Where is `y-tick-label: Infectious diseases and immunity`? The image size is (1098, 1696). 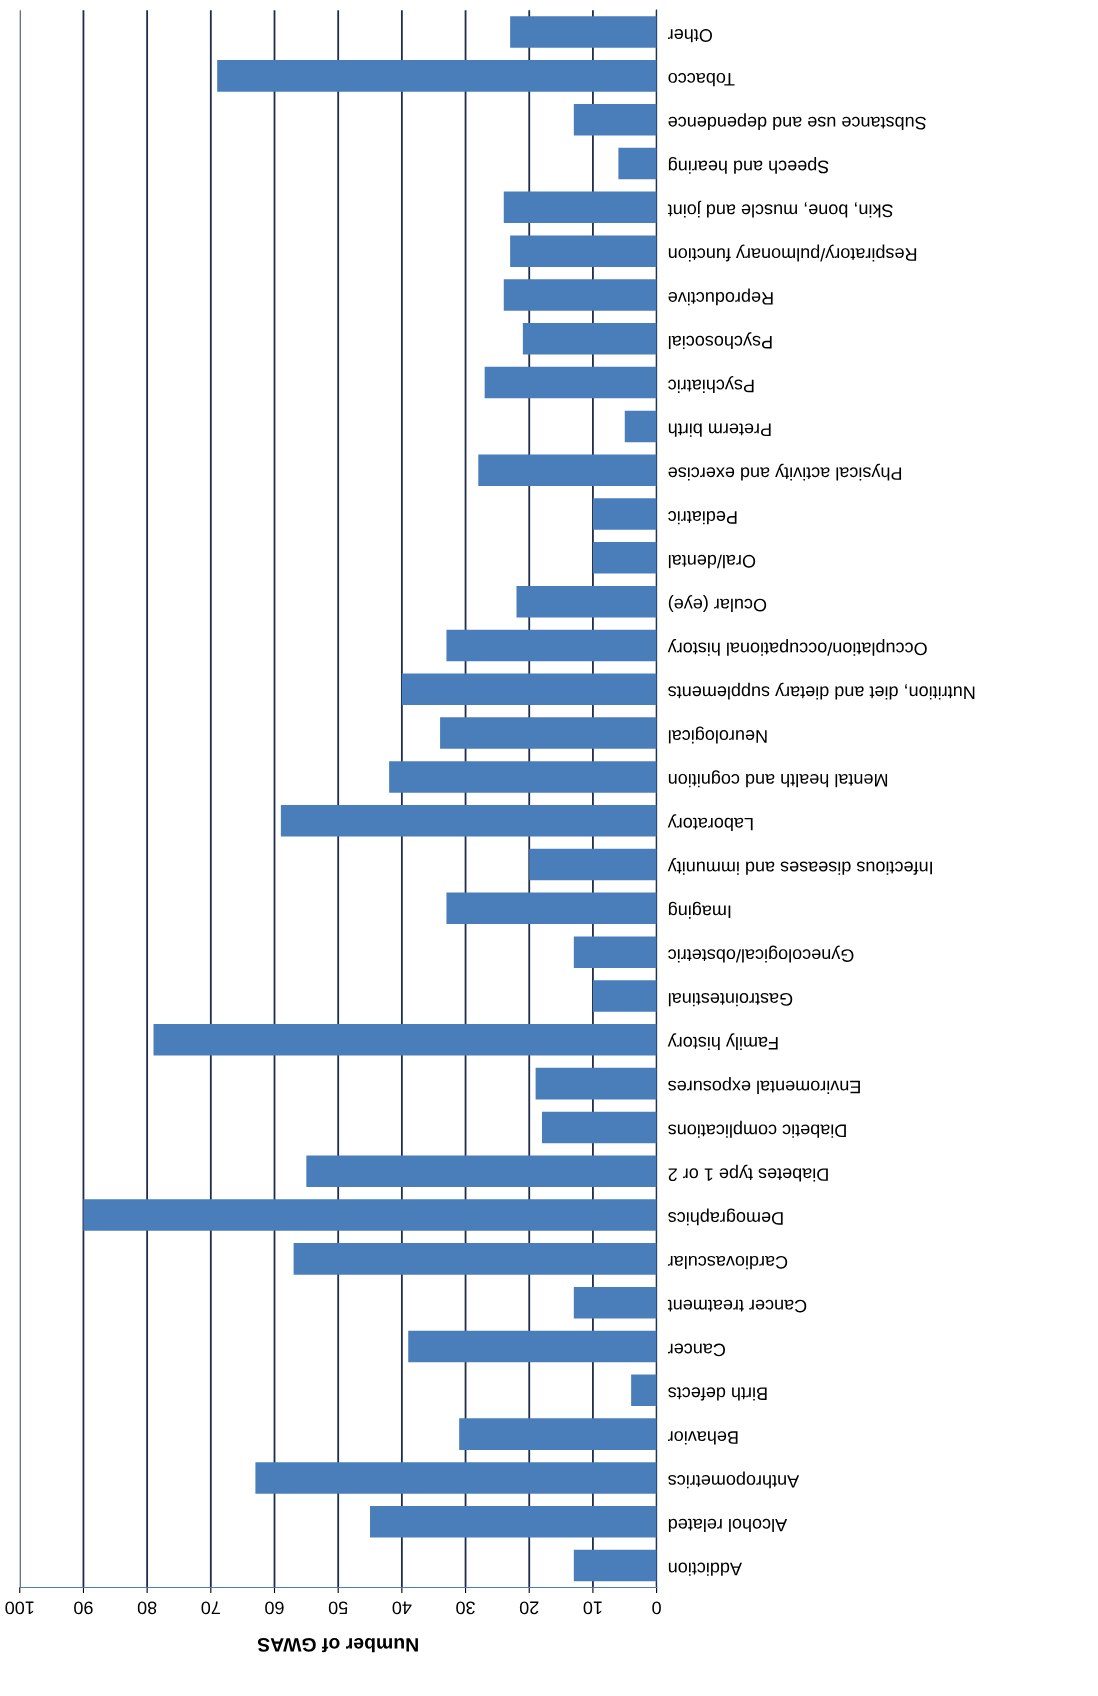
y-tick-label: Infectious diseases and immunity is located at coordinates (799, 866).